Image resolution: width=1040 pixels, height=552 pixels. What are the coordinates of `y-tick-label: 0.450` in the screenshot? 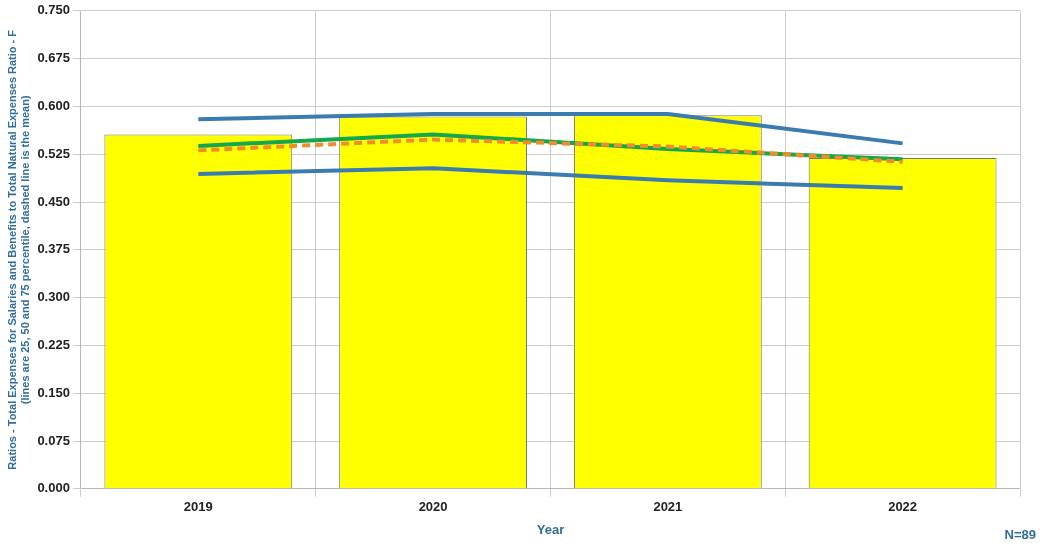 It's located at (53, 201).